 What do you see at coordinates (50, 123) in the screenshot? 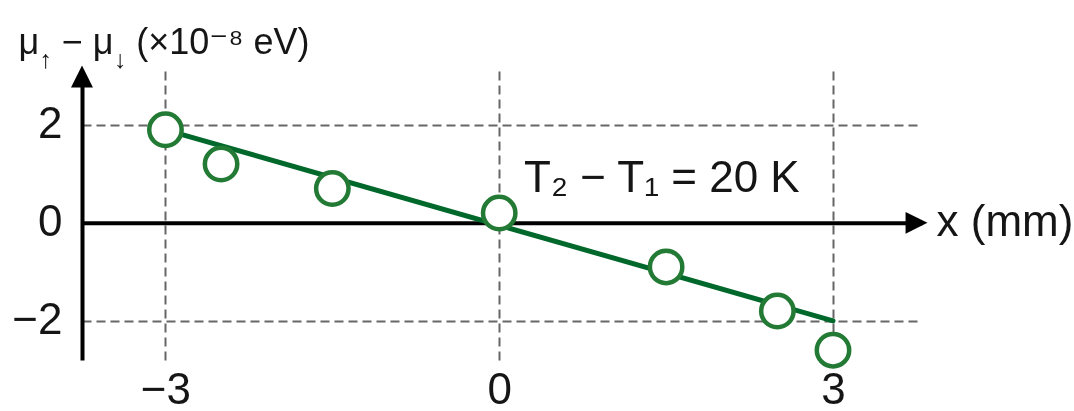
I see `y-tick-label: 2` at bounding box center [50, 123].